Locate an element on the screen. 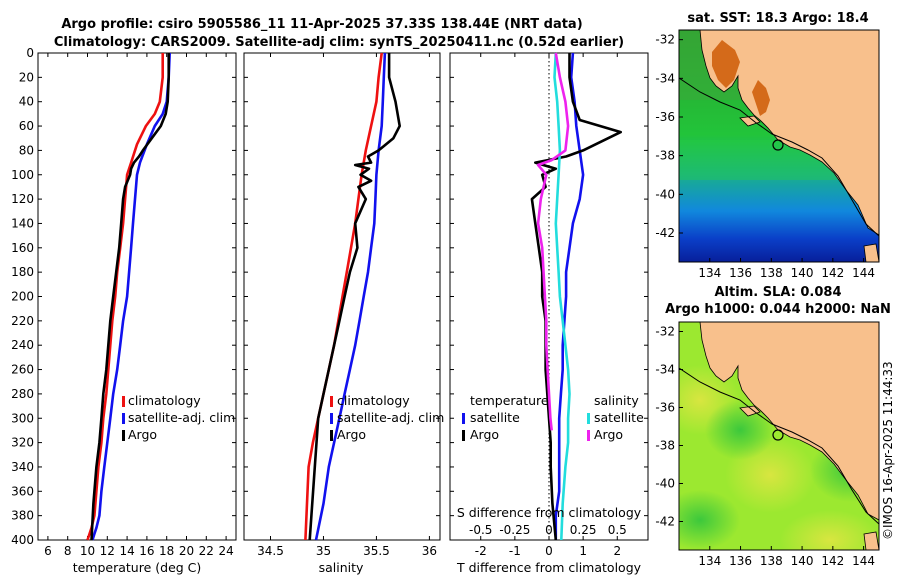  sst-map is located at coordinates (779, 146).